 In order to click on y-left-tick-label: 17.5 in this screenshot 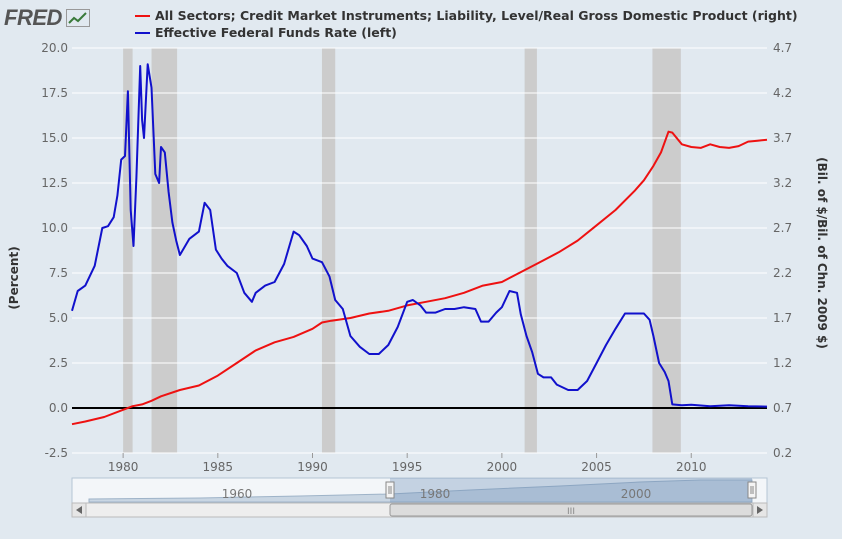, I will do `click(54, 93)`.